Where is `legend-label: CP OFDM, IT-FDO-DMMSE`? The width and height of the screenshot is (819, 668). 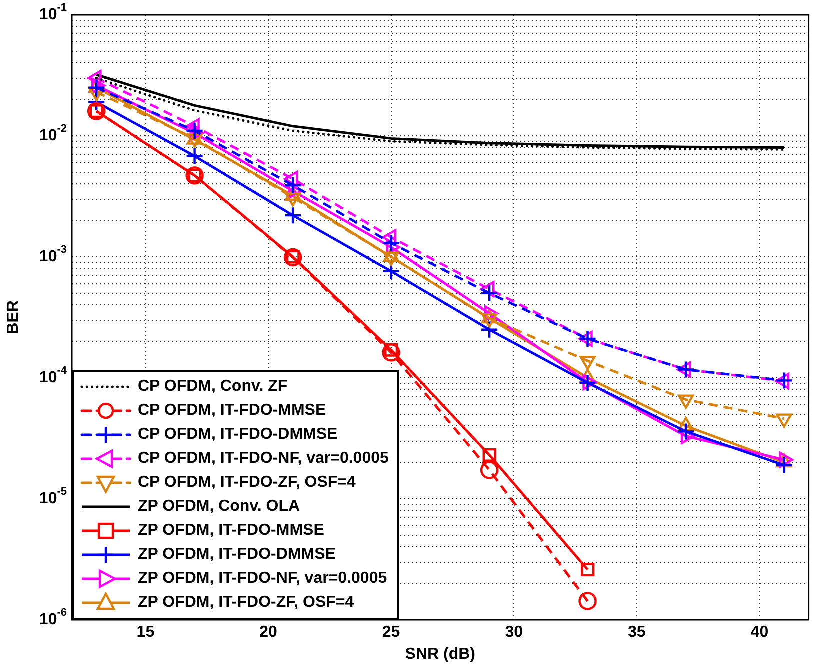
legend-label: CP OFDM, IT-FDO-DMMSE is located at coordinates (238, 435).